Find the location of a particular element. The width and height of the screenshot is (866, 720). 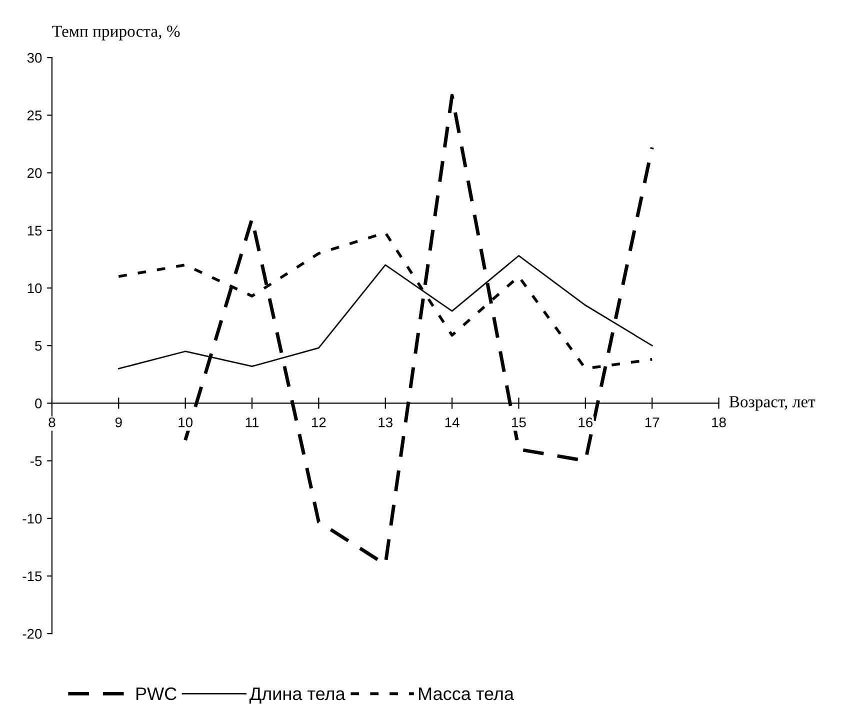

y-tick-label: 0 is located at coordinates (38, 403).